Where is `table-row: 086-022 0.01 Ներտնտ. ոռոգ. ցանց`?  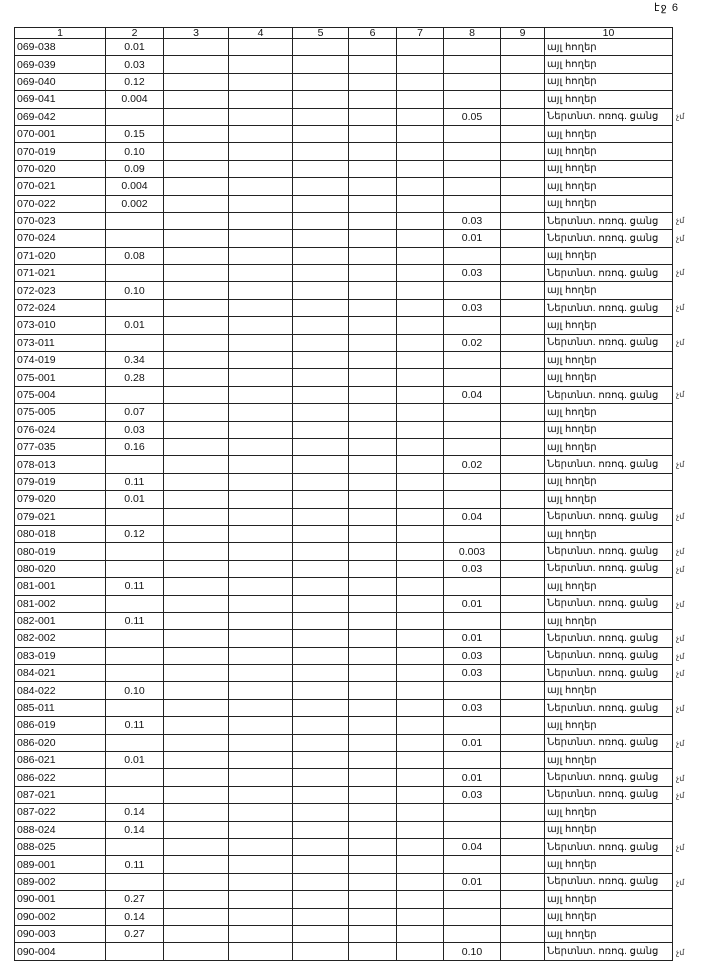
table-row: 086-022 0.01 Ներտնտ. ոռոգ. ցանց is located at coordinates (343, 777).